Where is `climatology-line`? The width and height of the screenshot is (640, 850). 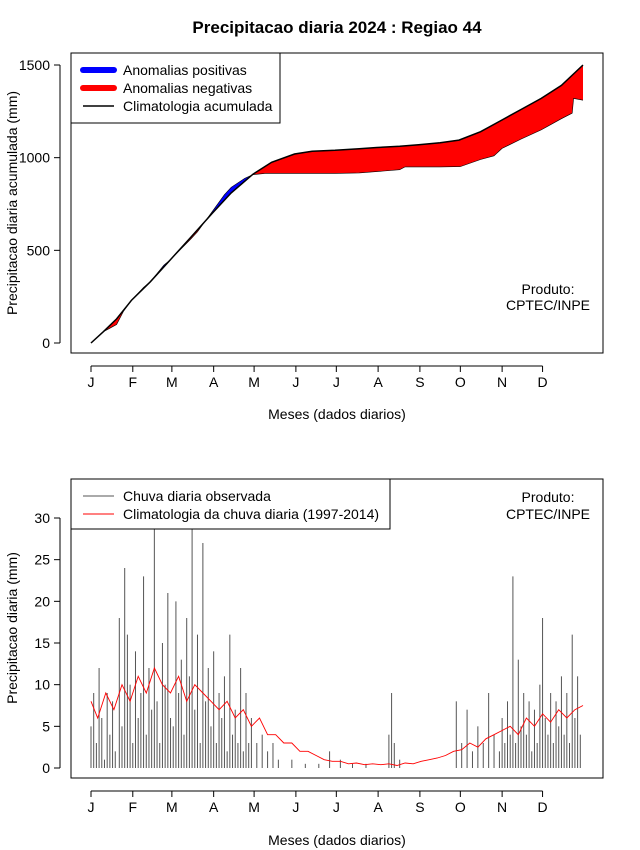 climatology-line is located at coordinates (337, 716).